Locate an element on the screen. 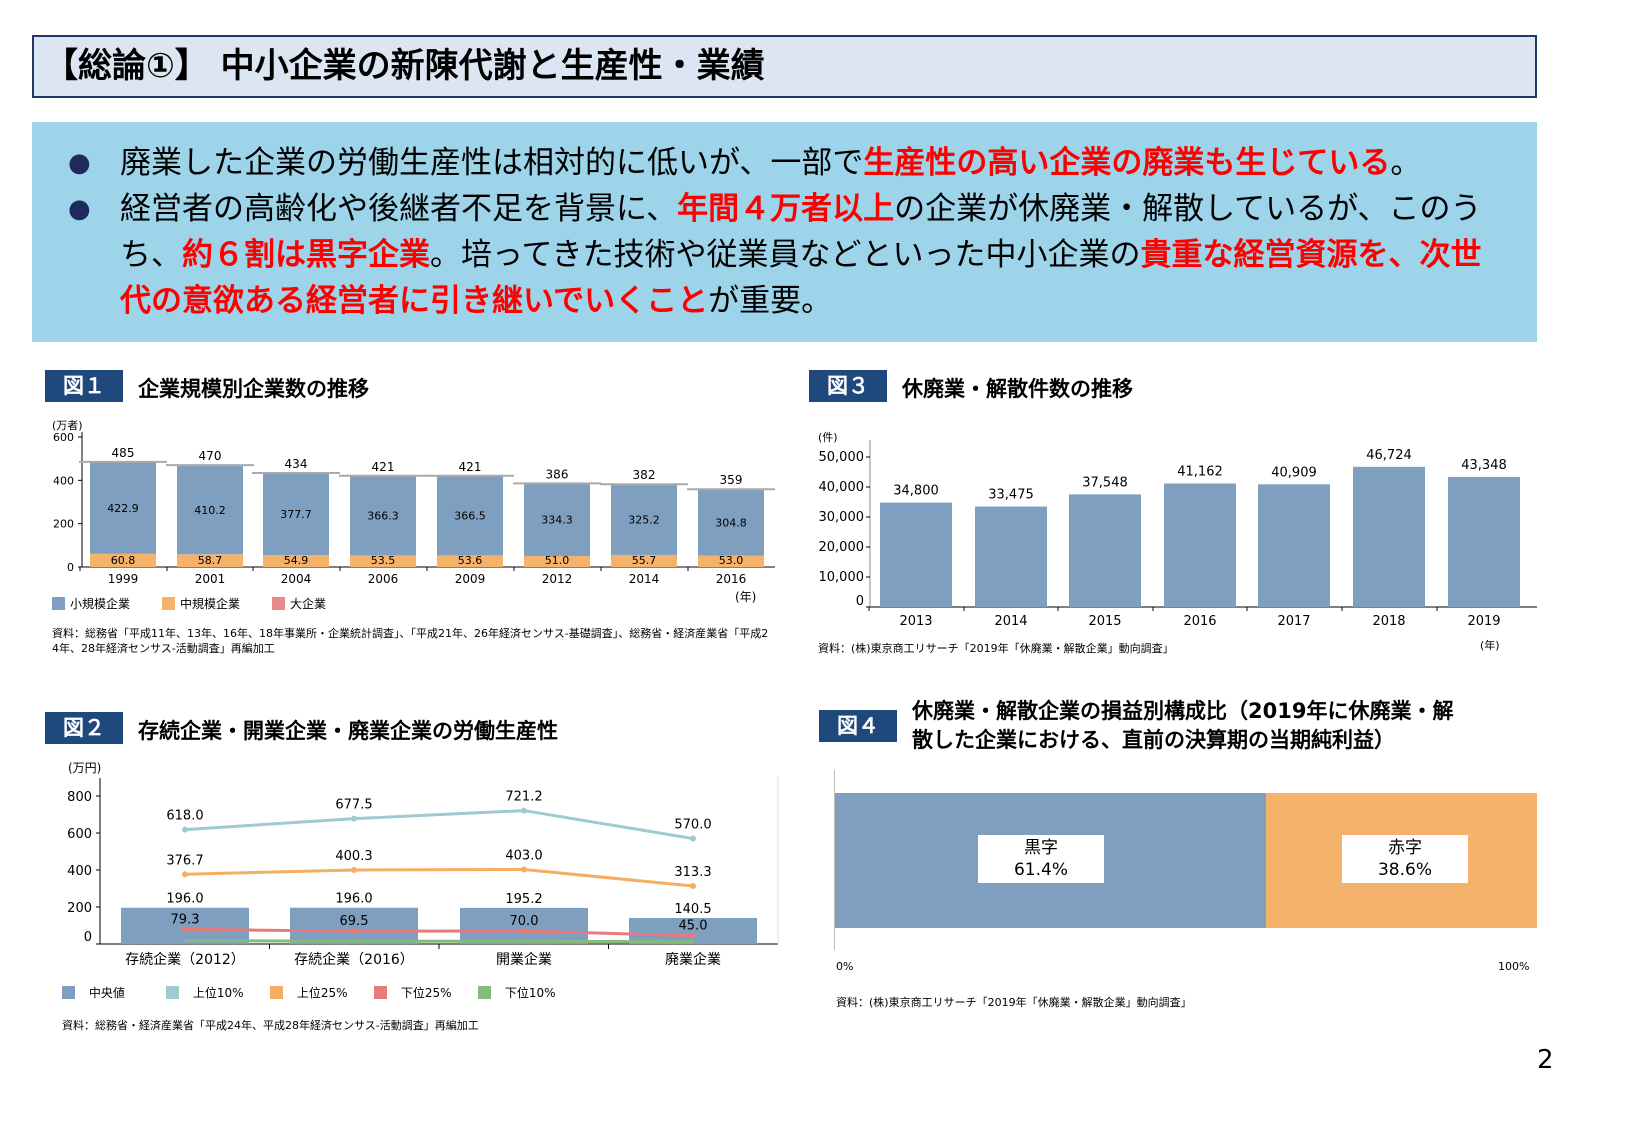 This screenshot has width=1625, height=1125. fig3-xtick-label: 2014 is located at coordinates (1010, 621).